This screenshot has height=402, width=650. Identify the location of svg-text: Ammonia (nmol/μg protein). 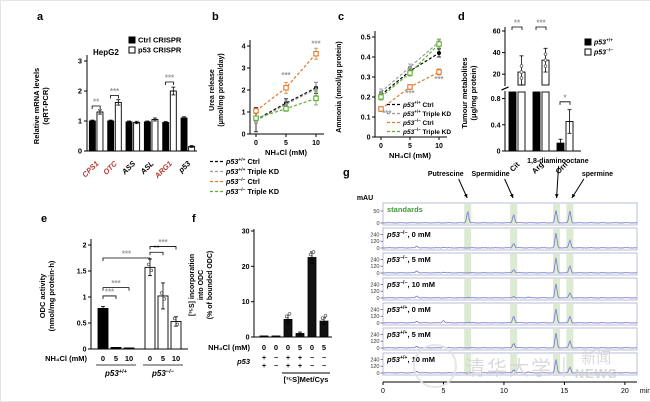
(339, 86).